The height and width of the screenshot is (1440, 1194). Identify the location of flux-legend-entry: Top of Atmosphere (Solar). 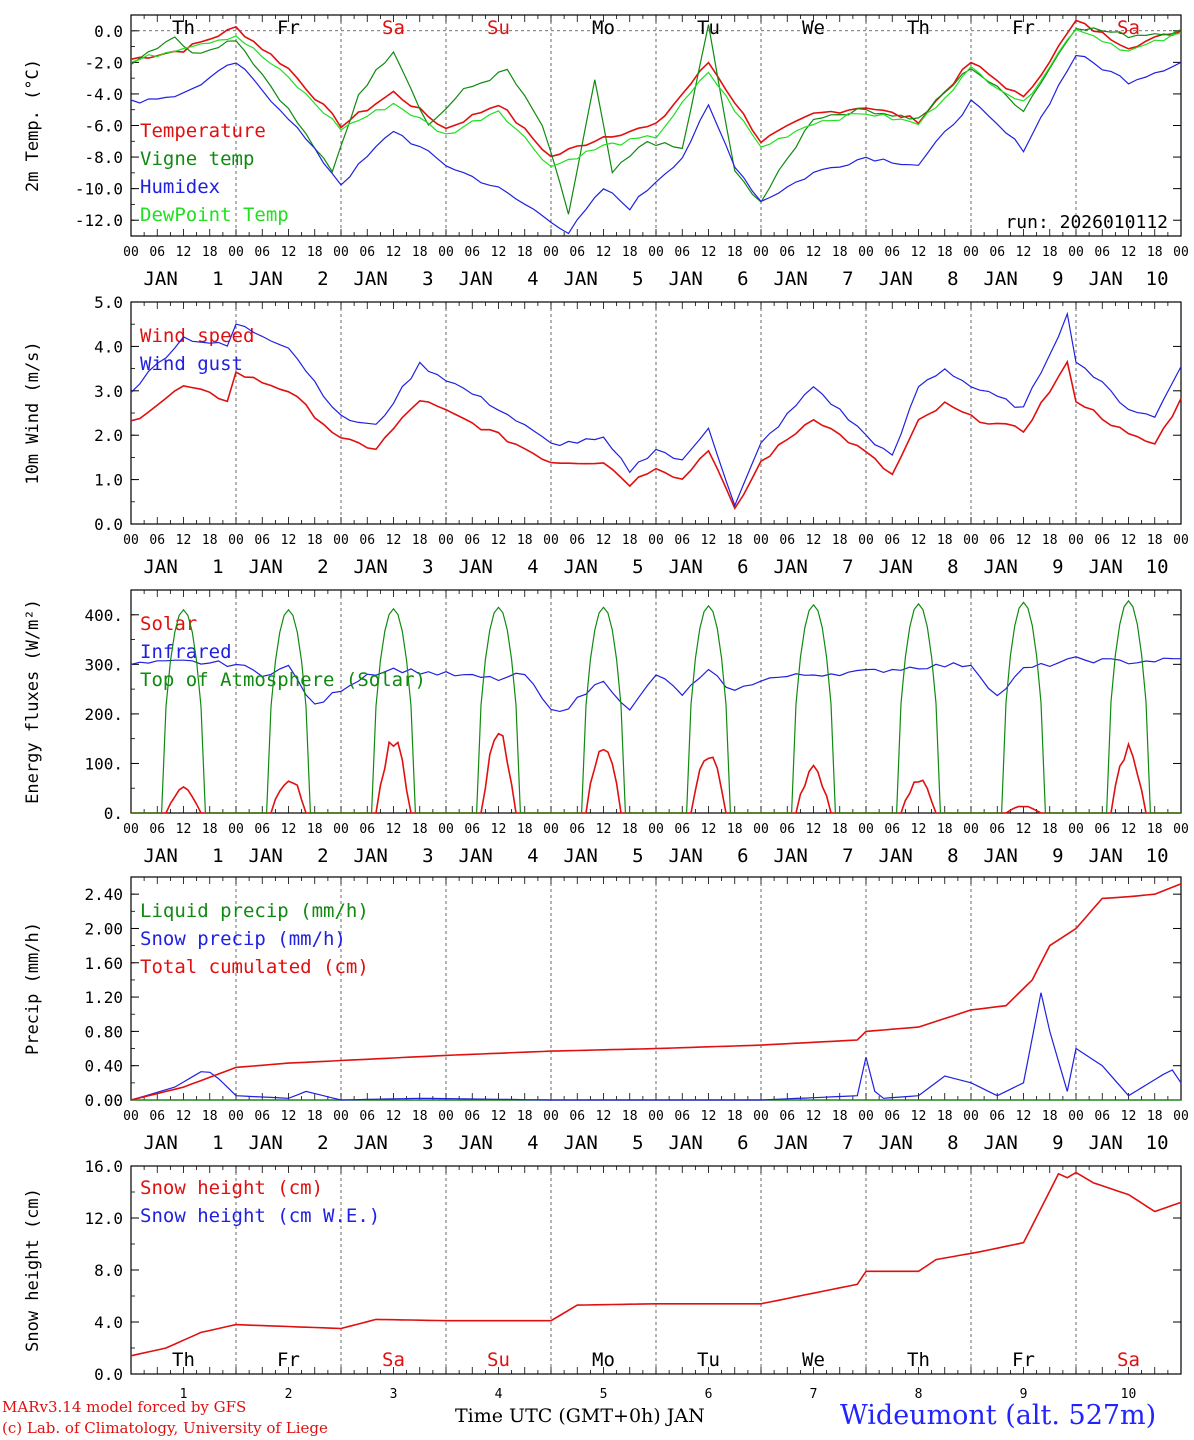
(283, 680).